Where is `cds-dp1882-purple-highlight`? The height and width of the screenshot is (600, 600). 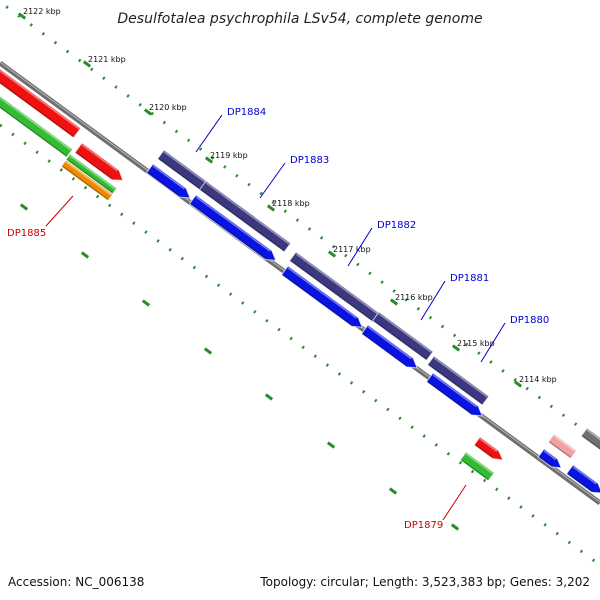 cds-dp1882-purple-highlight is located at coordinates (337, 284).